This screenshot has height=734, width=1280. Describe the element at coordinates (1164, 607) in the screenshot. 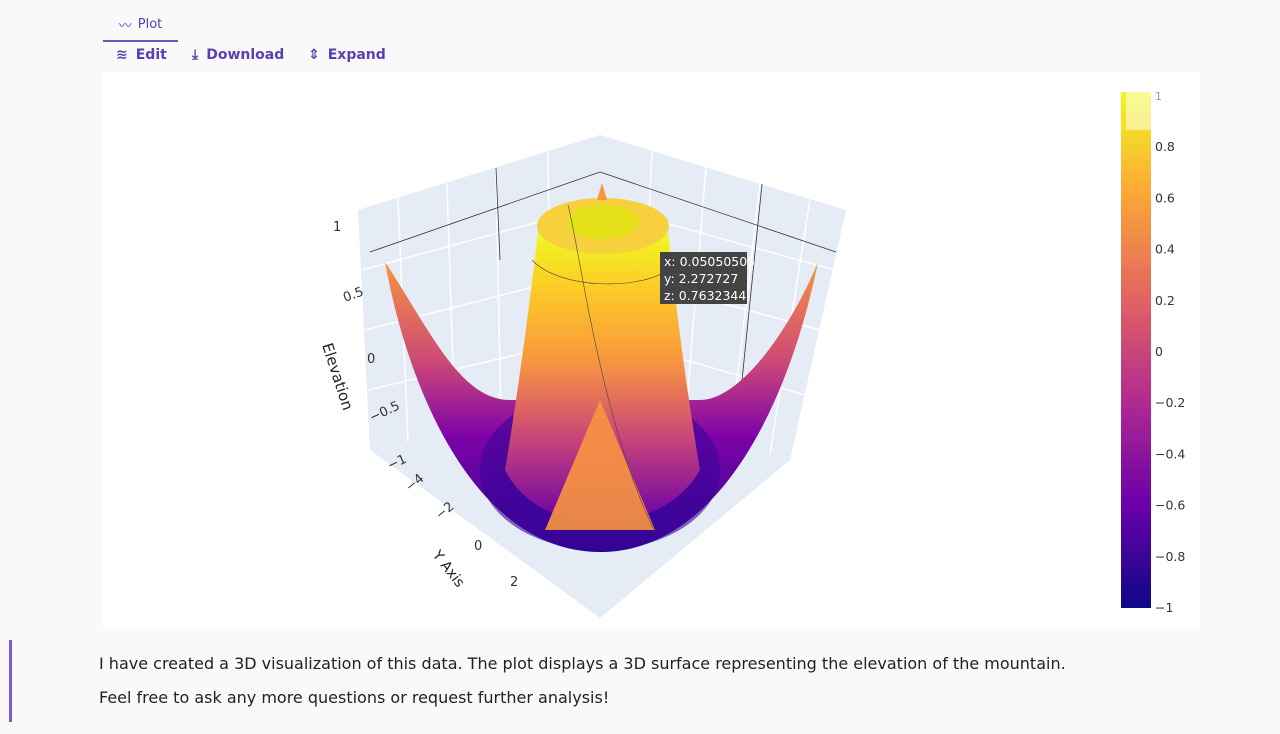

I see `colorbar-tick-label: −1` at that location.